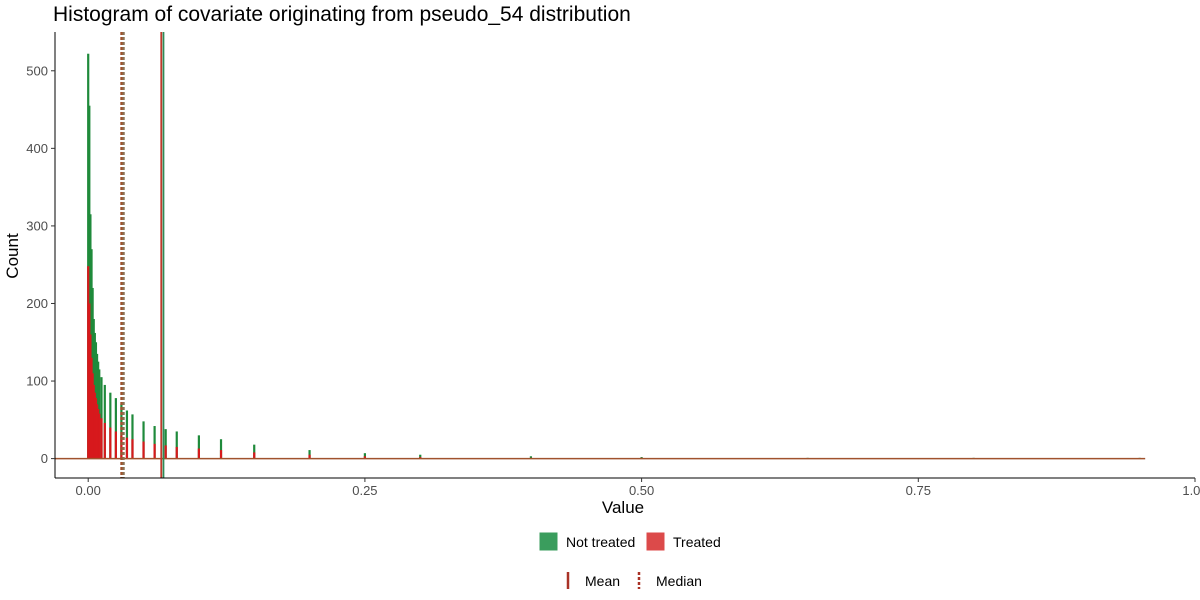 The image size is (1200, 600). I want to click on x-tick-label: 0.75, so click(918, 490).